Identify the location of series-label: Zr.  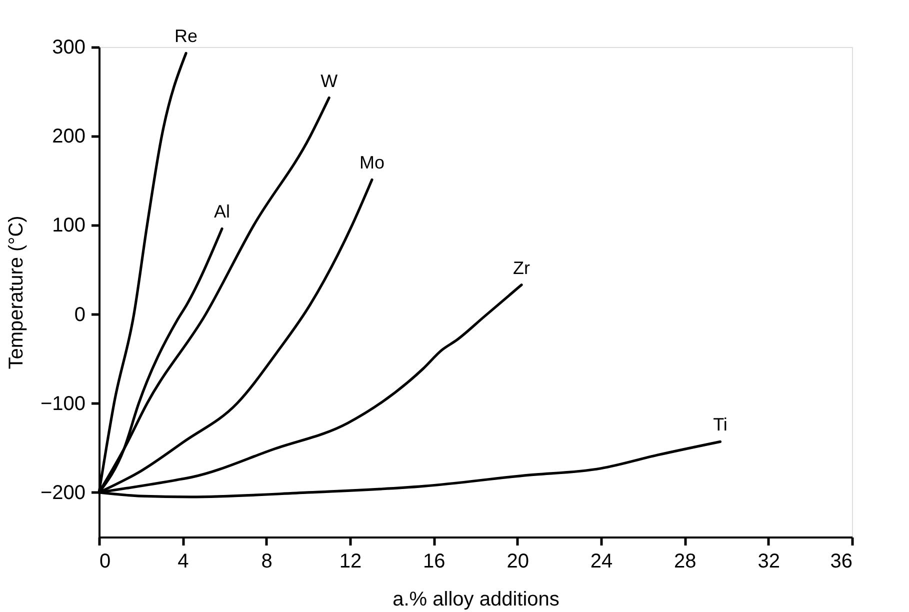
(521, 268).